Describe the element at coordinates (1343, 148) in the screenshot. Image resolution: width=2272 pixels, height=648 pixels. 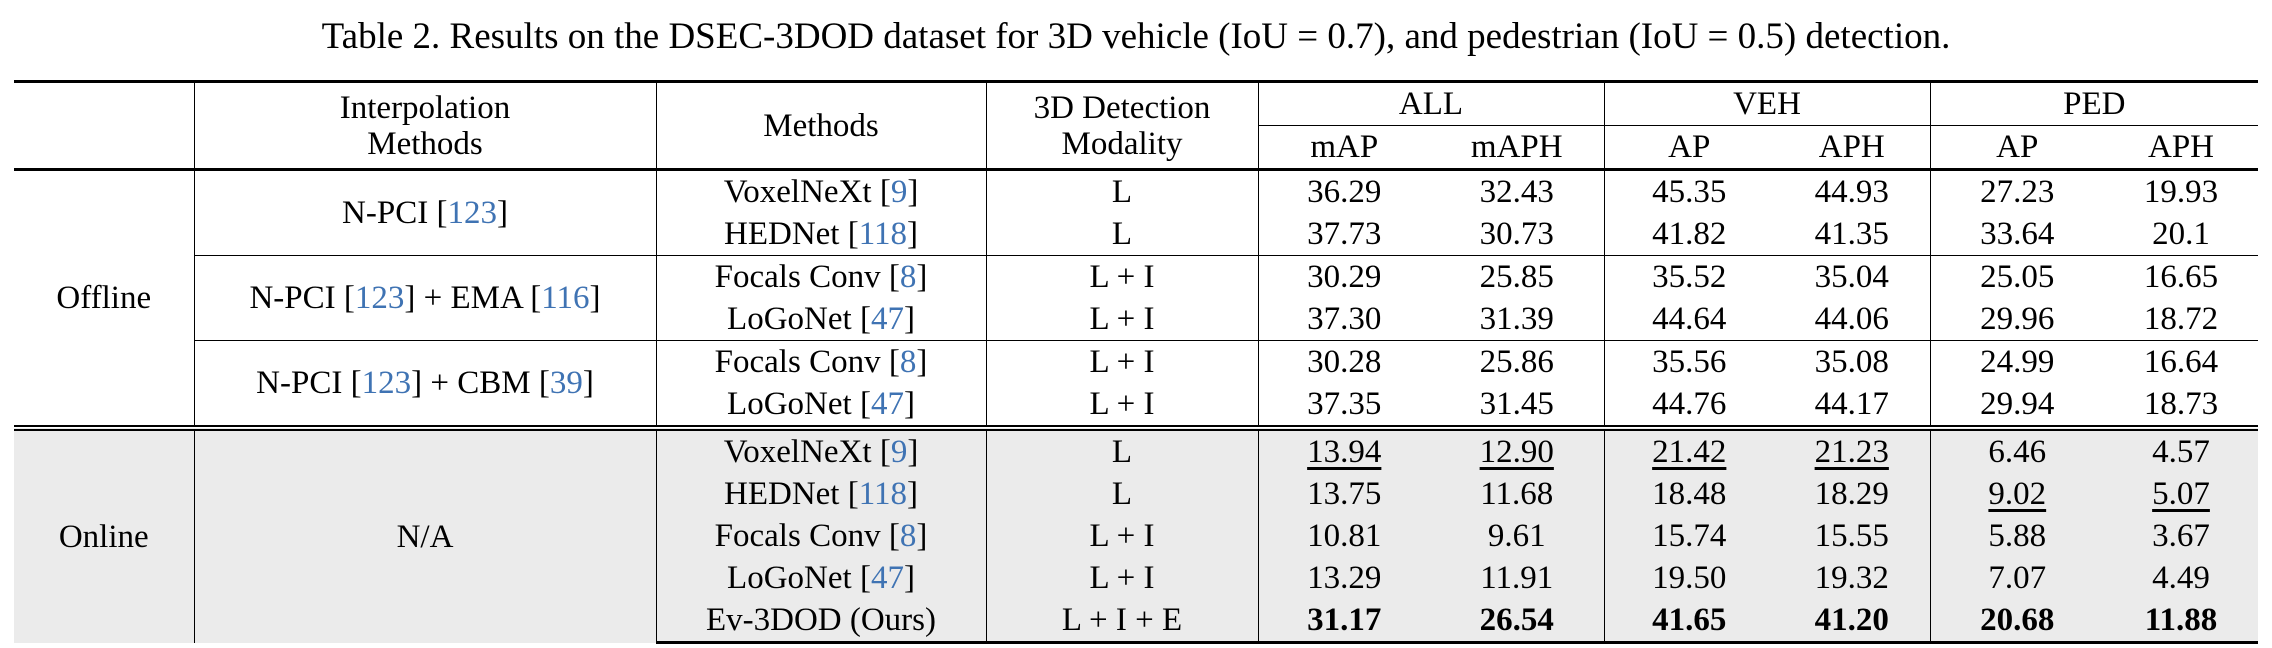
I see `header-map: mAP` at that location.